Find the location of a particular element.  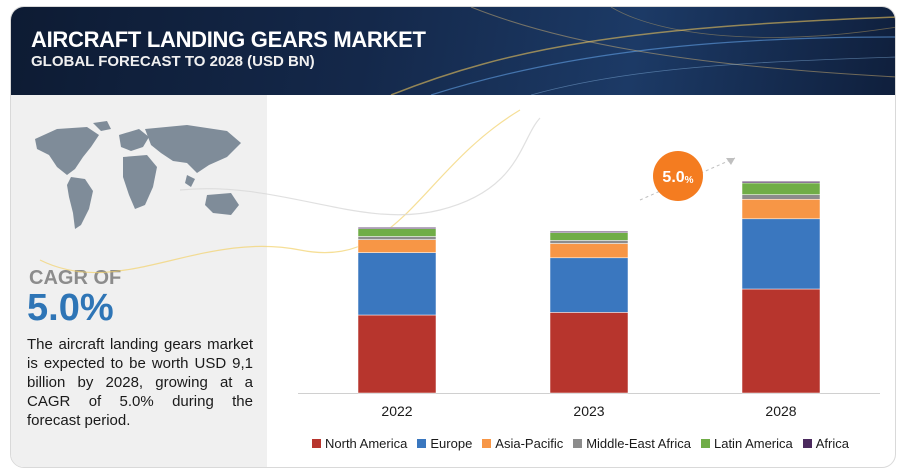

cagr-callout-value: 5.0 is located at coordinates (673, 177).